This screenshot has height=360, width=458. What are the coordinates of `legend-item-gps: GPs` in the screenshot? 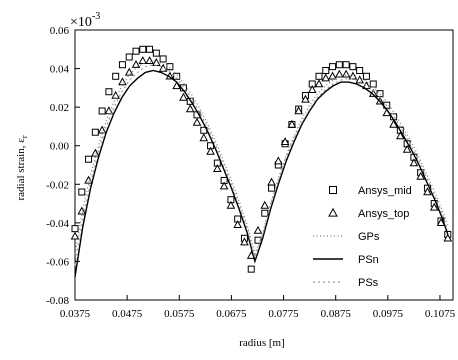 It's located at (346, 237).